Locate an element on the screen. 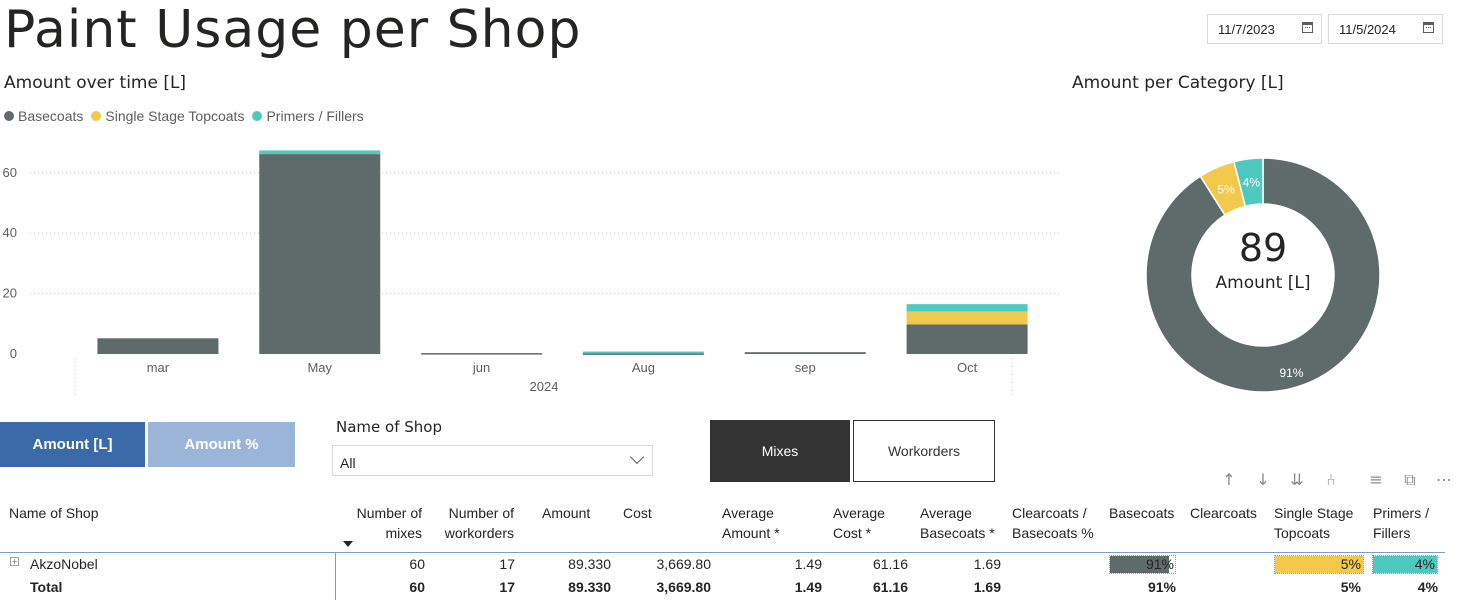  donut-slice-basecoats is located at coordinates (1263, 275).